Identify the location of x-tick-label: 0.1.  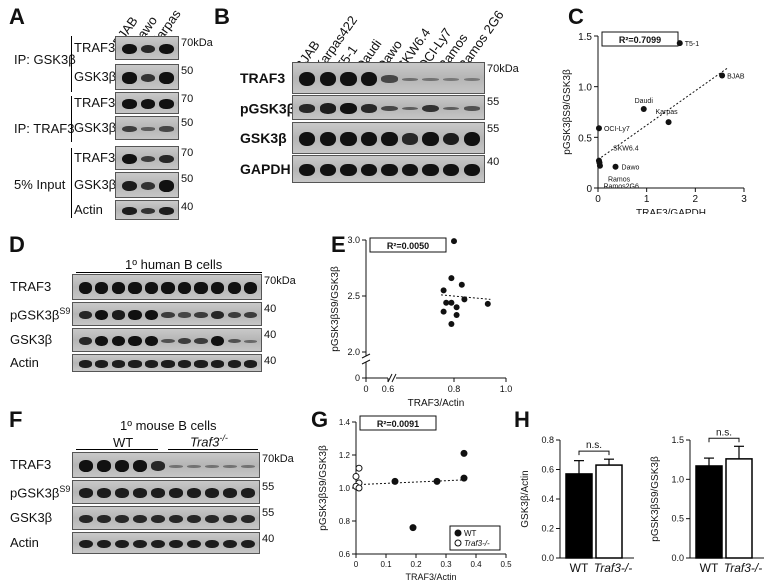
(386, 564).